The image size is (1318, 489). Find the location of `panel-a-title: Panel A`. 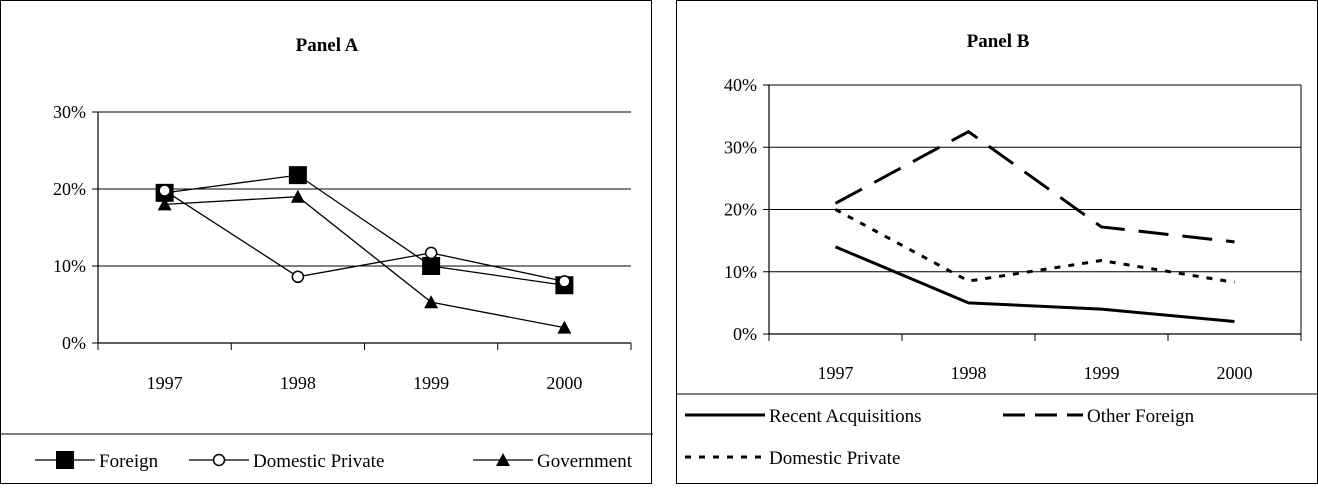

panel-a-title: Panel A is located at coordinates (327, 45).